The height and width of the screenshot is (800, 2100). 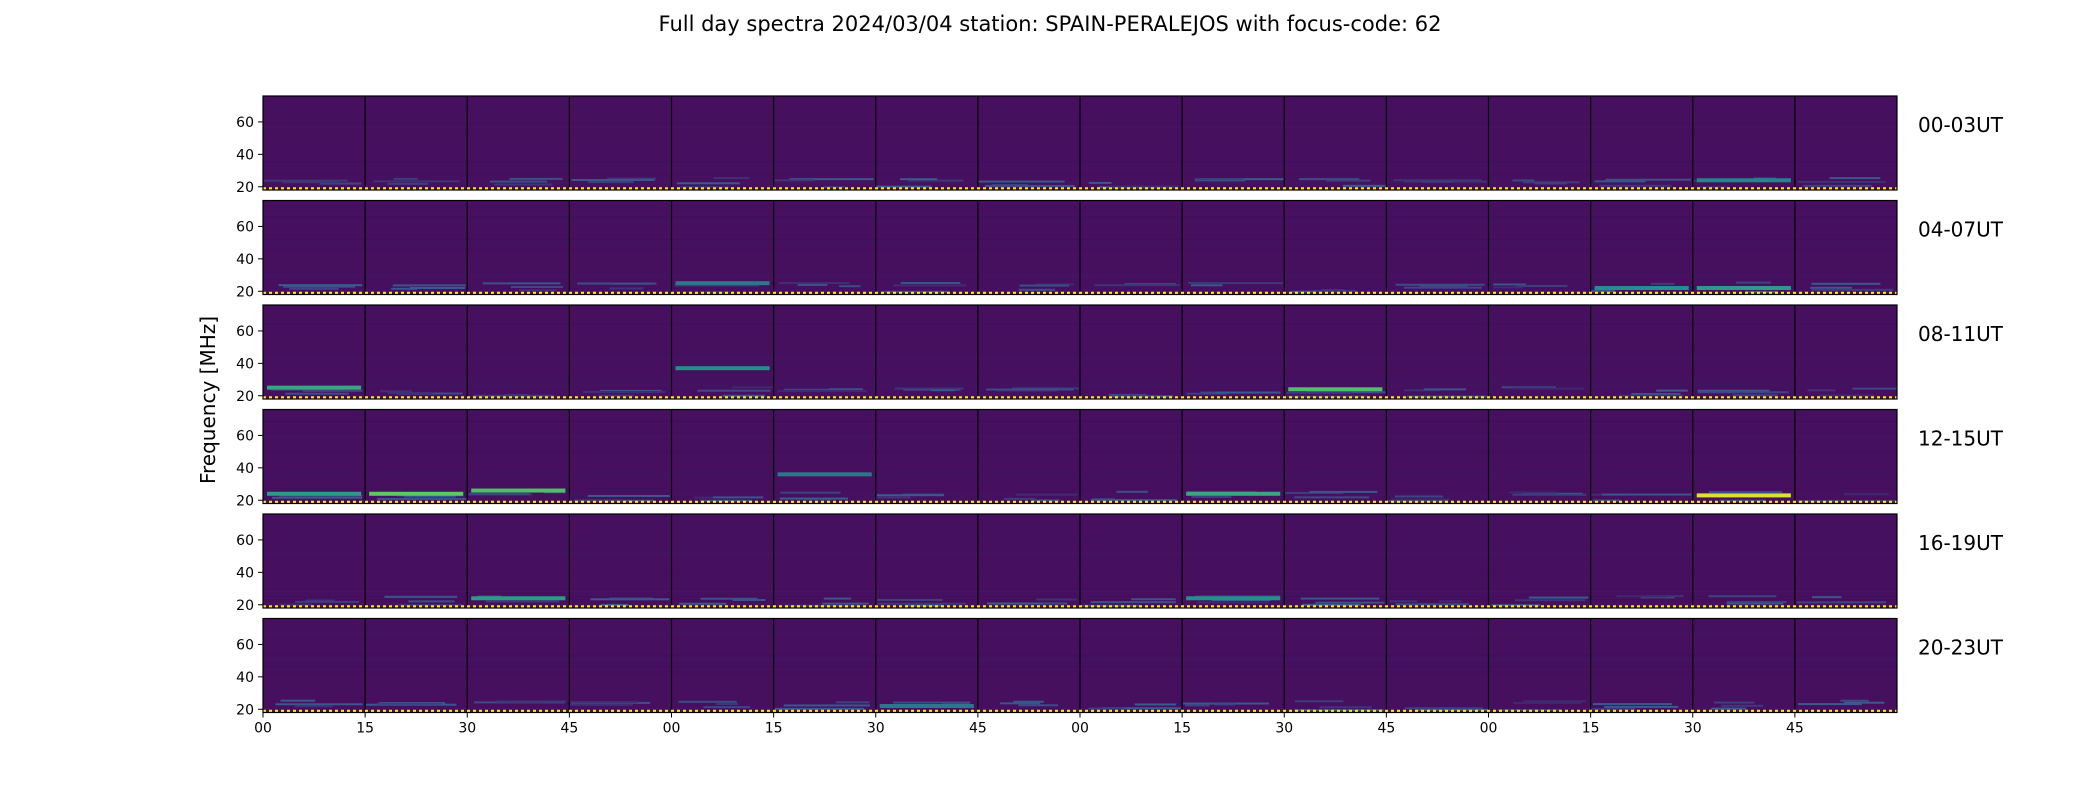 I want to click on row-time-label: 20-23UT, so click(x=1961, y=648).